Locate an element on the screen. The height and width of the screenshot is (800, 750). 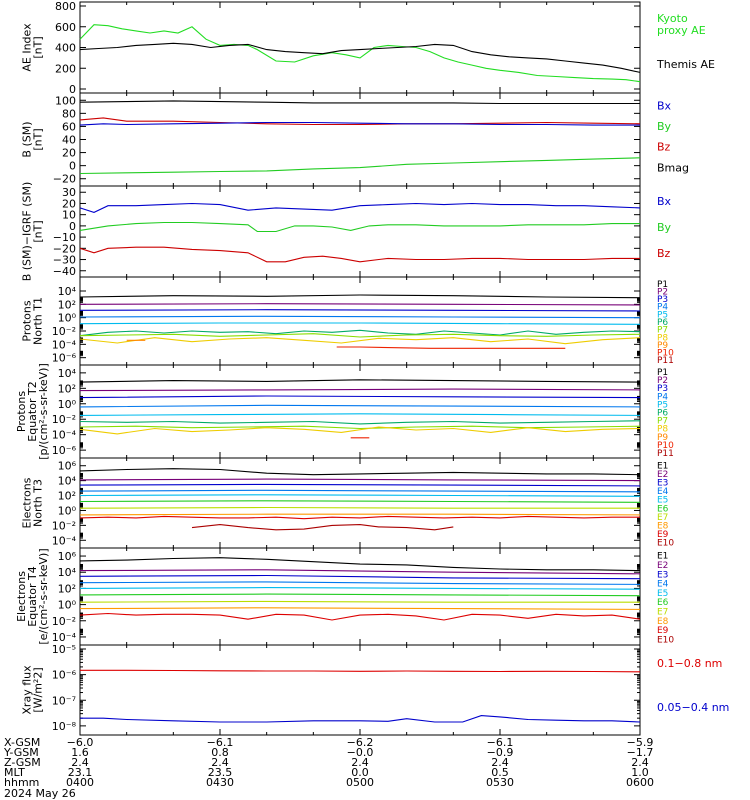
x-axis-value: −6.2 is located at coordinates (360, 742).